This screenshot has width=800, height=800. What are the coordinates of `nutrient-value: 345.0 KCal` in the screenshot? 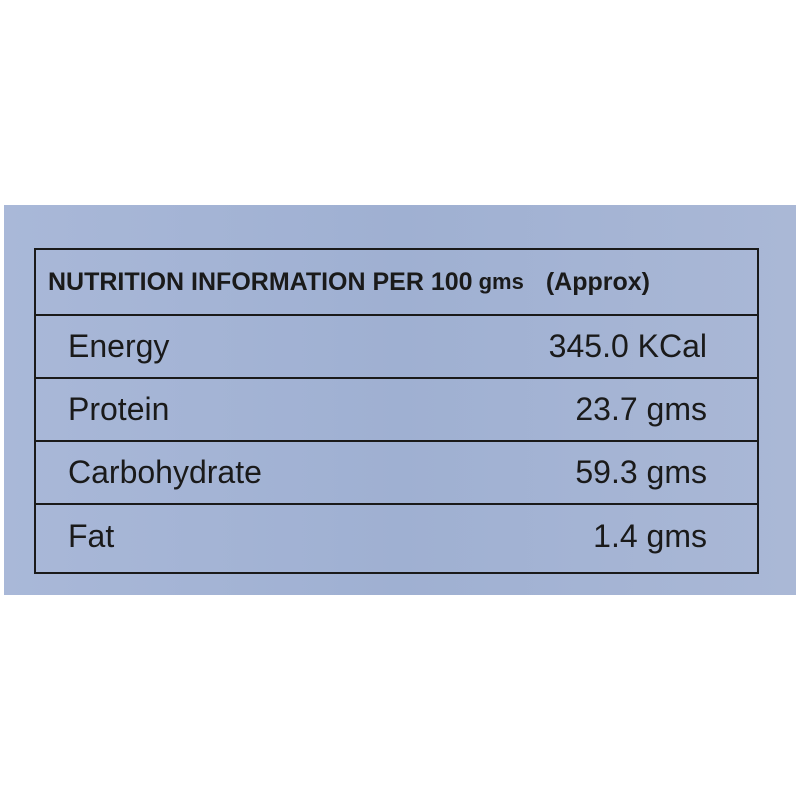 It's located at (627, 346).